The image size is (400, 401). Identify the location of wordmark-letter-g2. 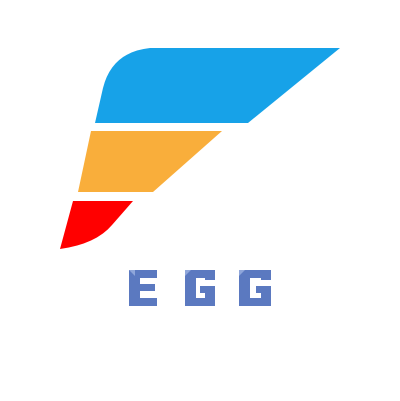
(255, 288).